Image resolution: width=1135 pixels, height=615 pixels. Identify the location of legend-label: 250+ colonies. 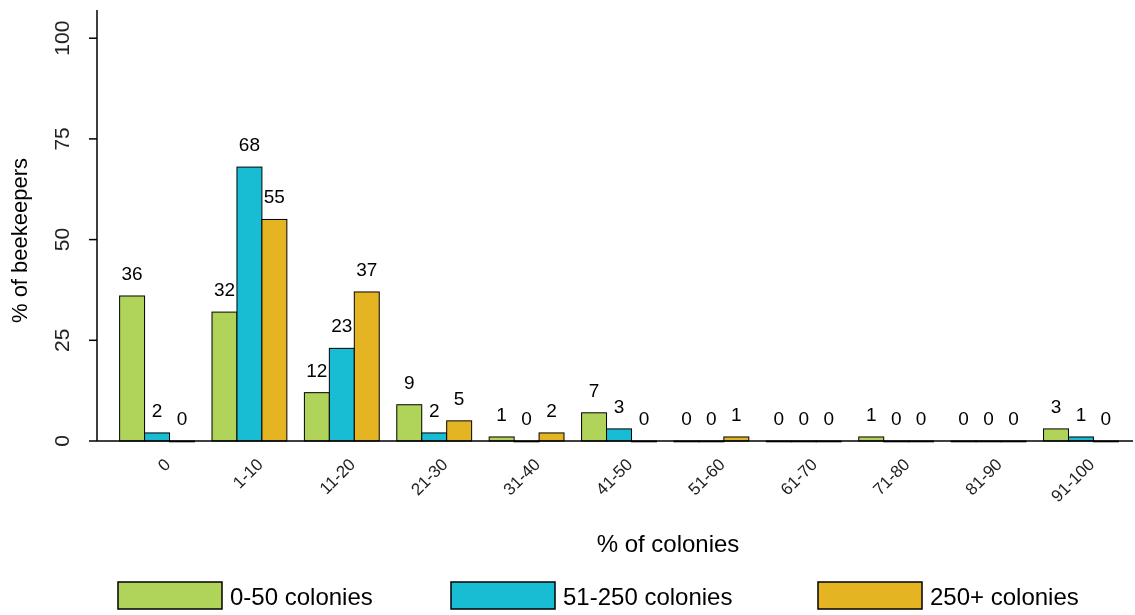
(1004, 596).